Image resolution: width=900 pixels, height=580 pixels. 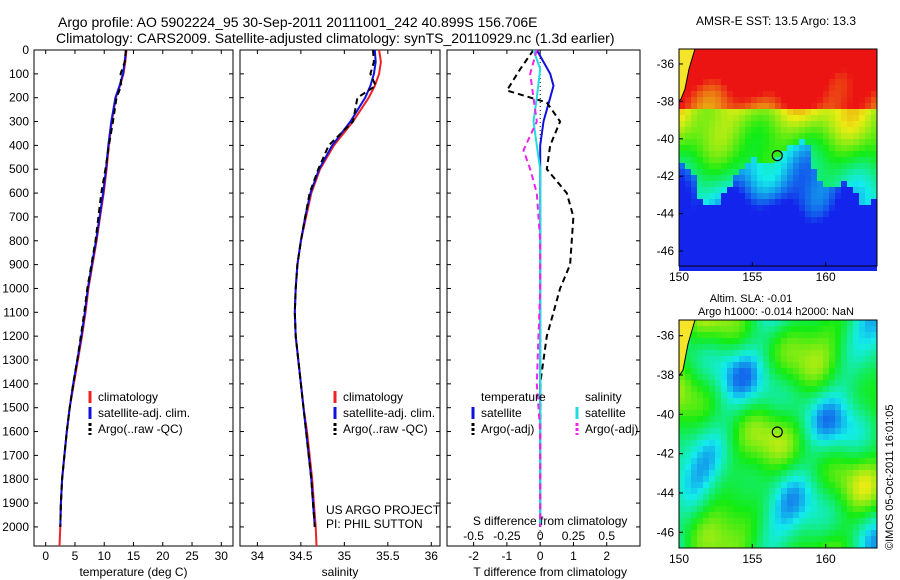 What do you see at coordinates (383, 510) in the screenshot?
I see `annotation-text: US ARGO PROJECT` at bounding box center [383, 510].